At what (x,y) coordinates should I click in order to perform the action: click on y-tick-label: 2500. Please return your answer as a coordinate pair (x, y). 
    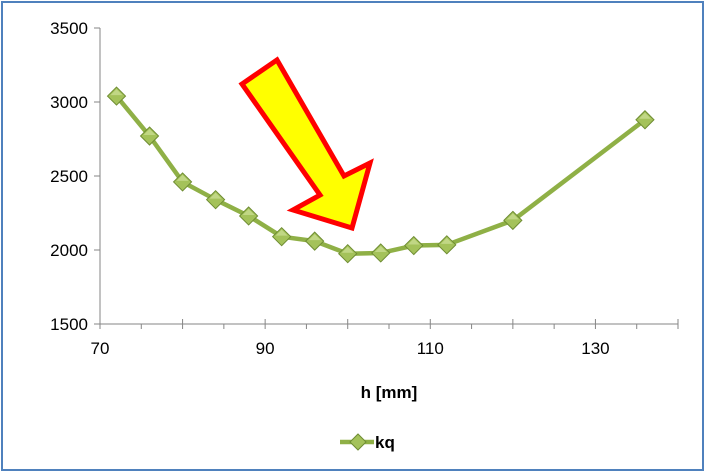
    Looking at the image, I should click on (69, 176).